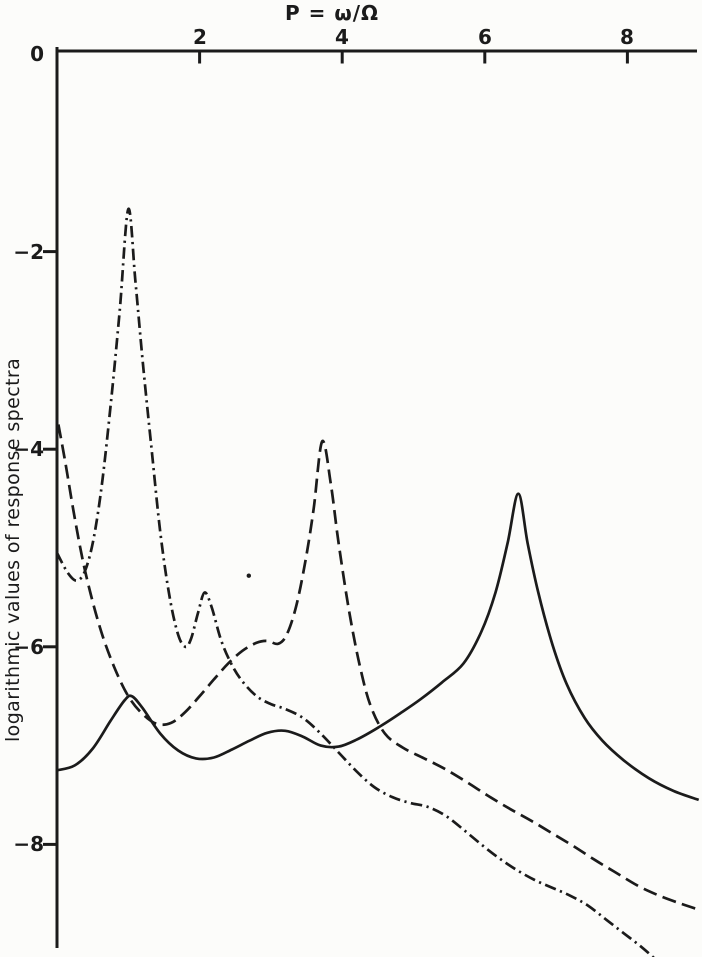 This screenshot has height=957, width=702. I want to click on x-tick-label-6: 6, so click(485, 37).